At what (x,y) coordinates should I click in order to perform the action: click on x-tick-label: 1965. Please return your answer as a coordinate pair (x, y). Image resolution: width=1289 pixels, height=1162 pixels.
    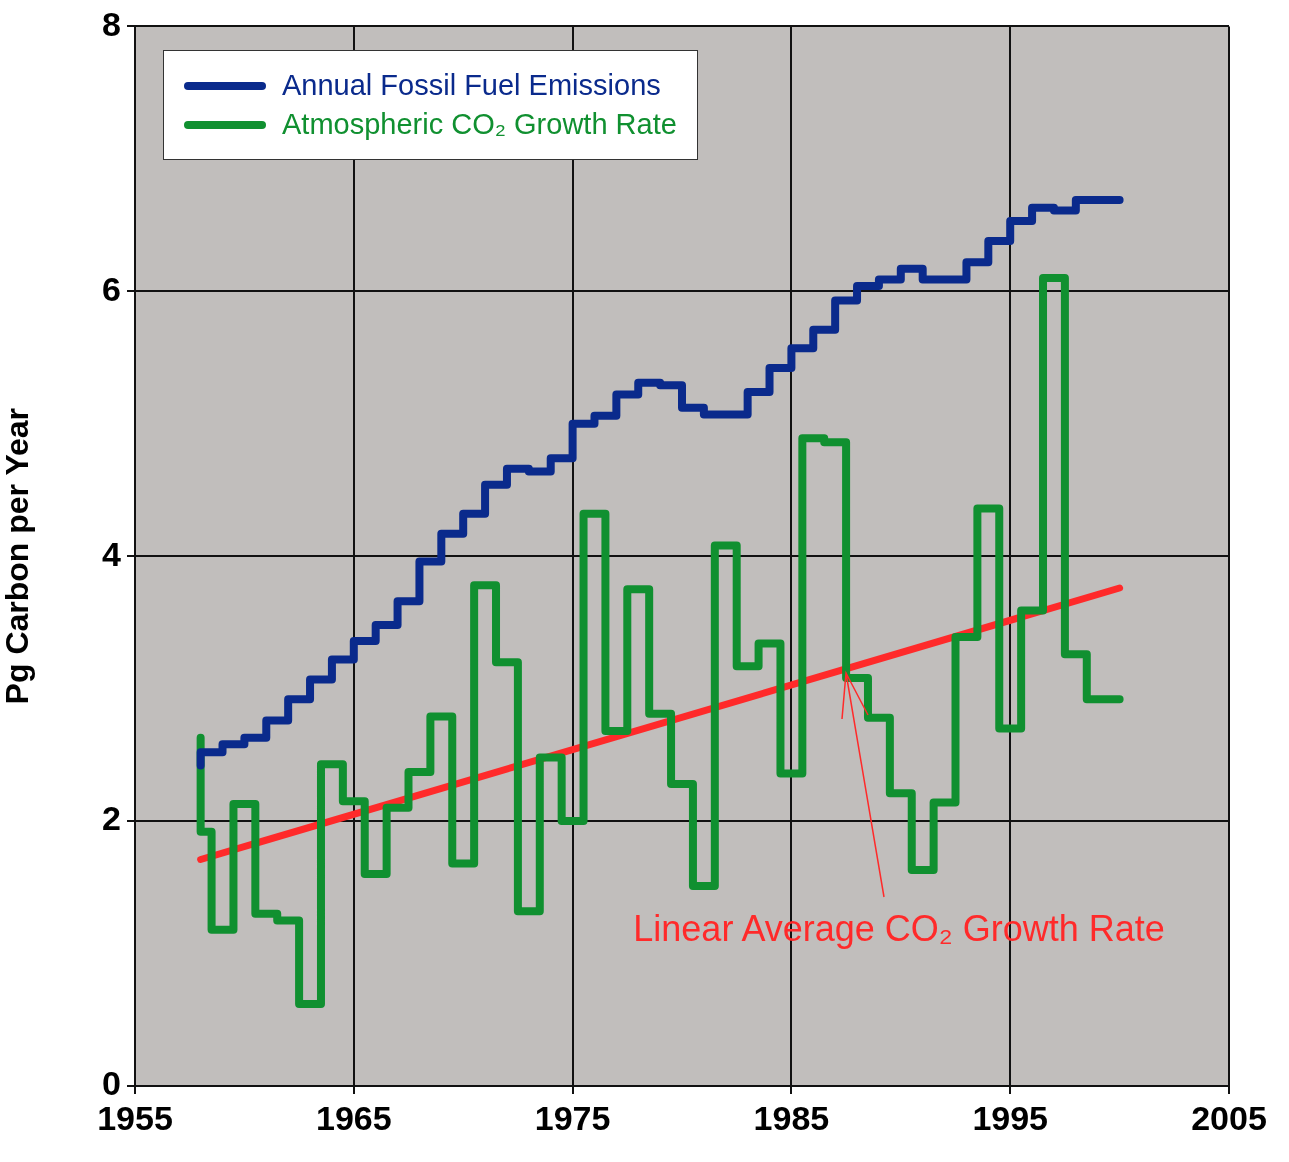
    Looking at the image, I should click on (353, 1117).